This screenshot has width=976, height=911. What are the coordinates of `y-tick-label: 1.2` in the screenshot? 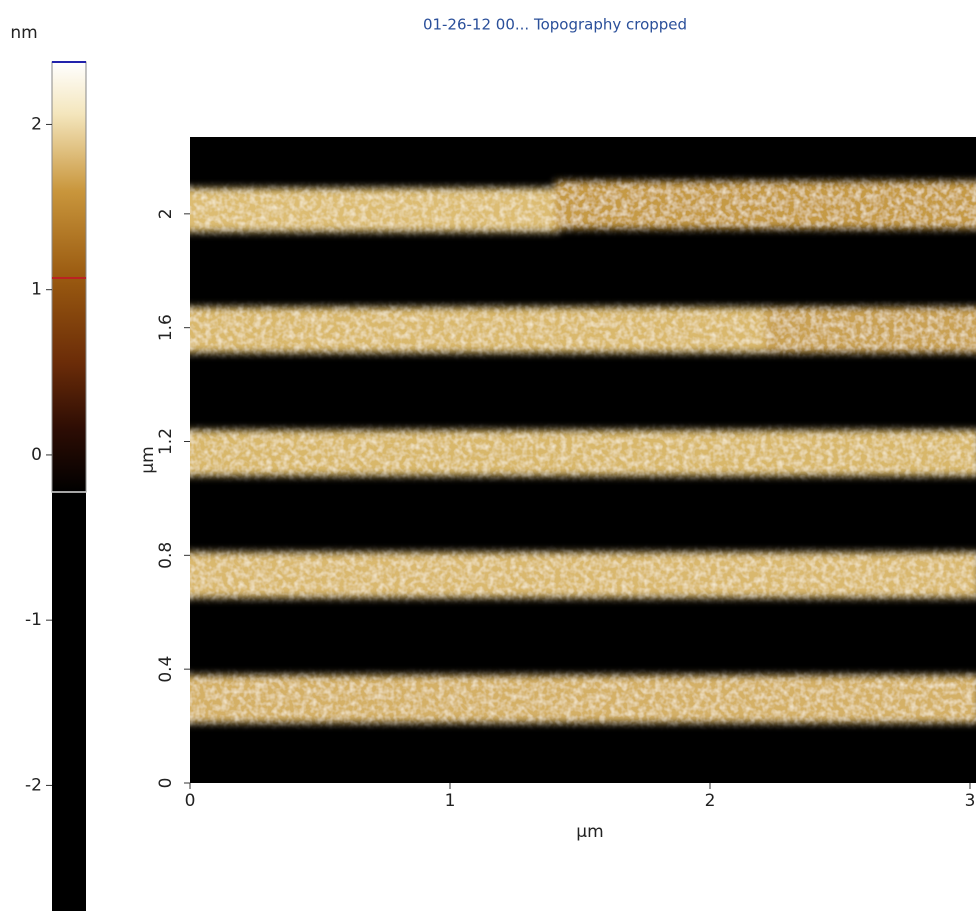 It's located at (166, 441).